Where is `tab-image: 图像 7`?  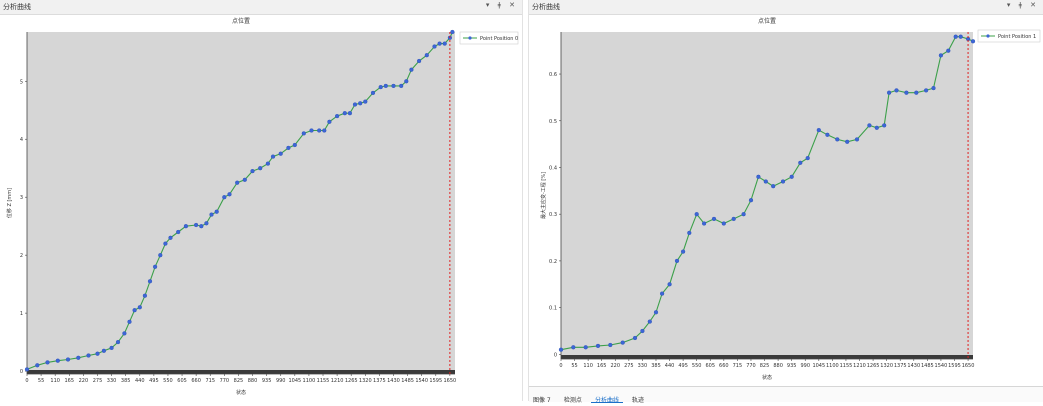
tab-image: 图像 7 is located at coordinates (542, 400).